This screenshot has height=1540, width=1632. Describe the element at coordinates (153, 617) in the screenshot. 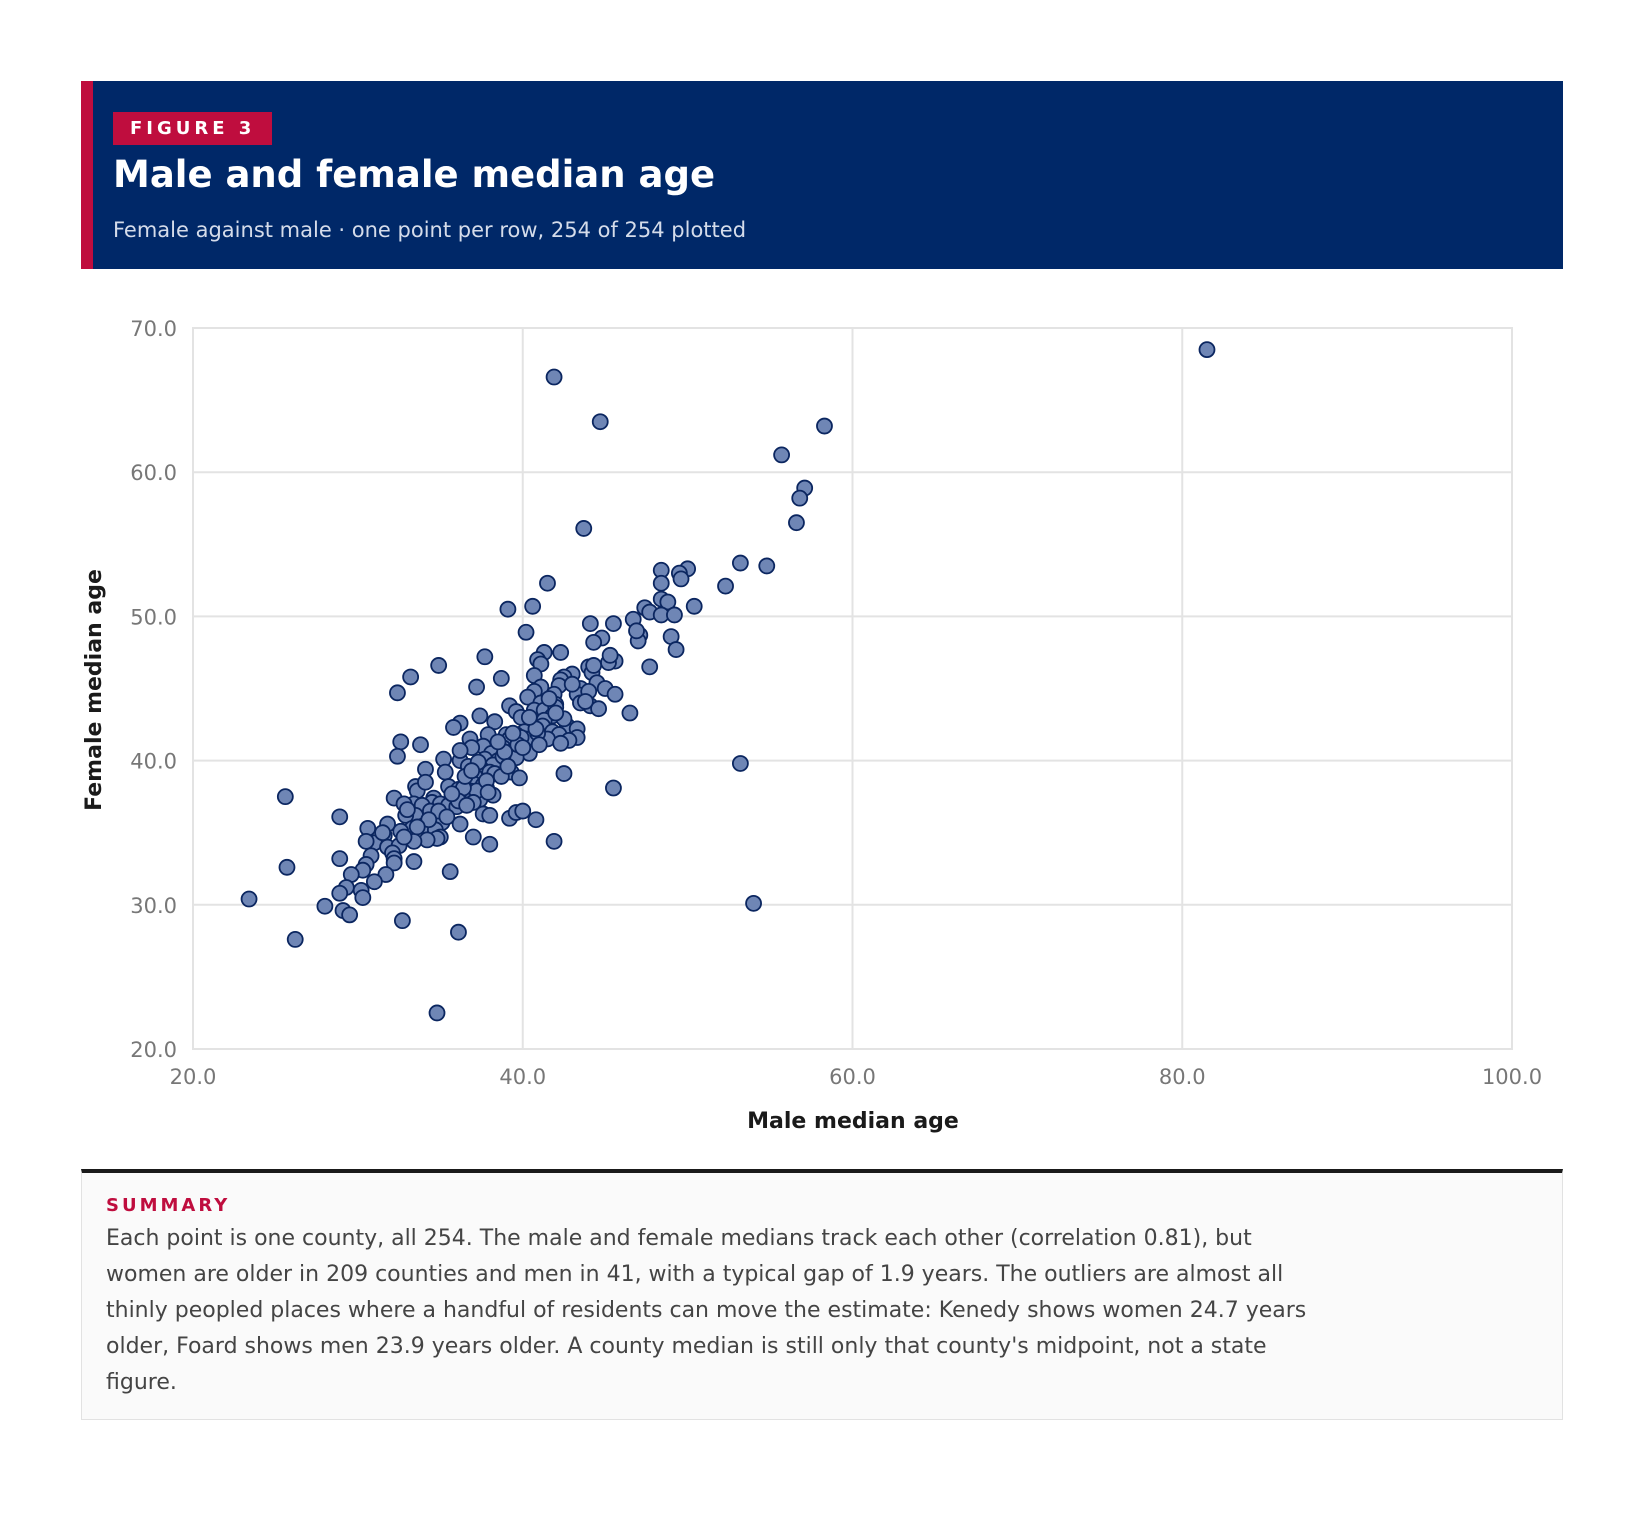

I see `y-tick-label: 50.0` at that location.